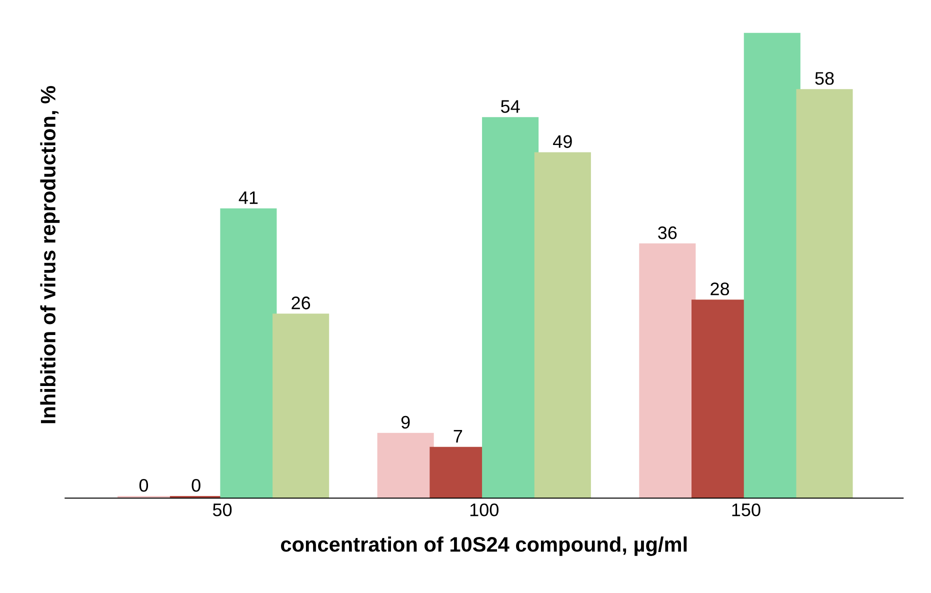 This screenshot has width=931, height=593. I want to click on data-label: 36, so click(667, 233).